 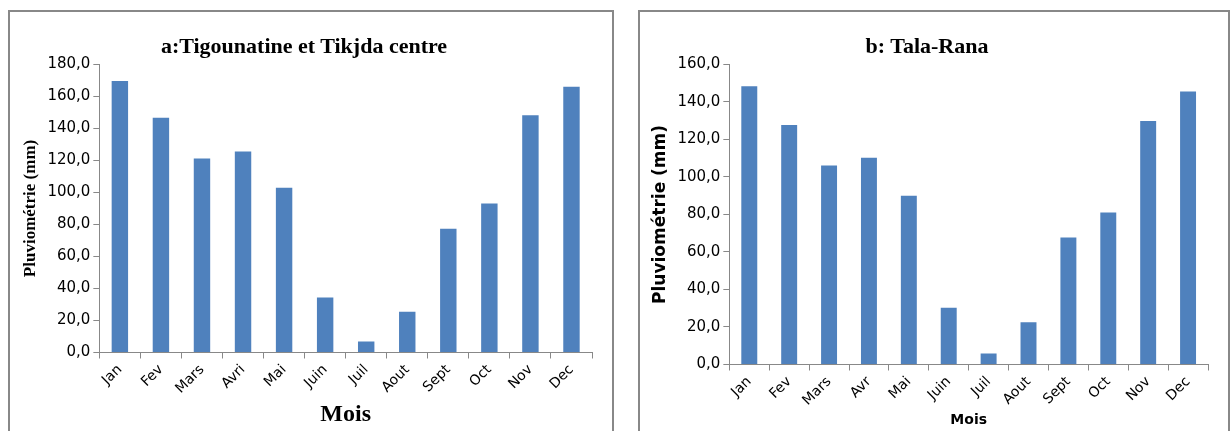 I want to click on chart-title: b: Tala-Rana, so click(x=927, y=45).